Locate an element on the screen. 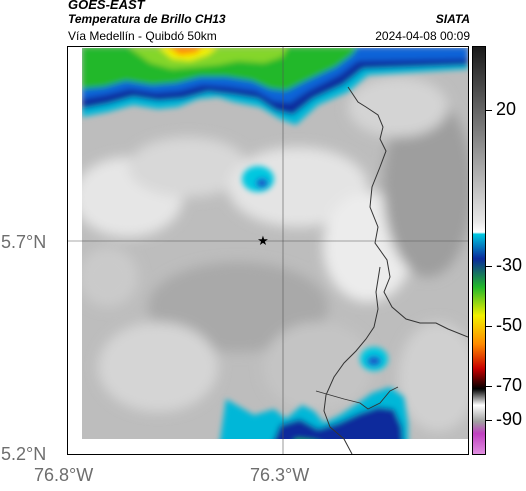 The image size is (526, 491). colorbar-label: -90 is located at coordinates (509, 419).